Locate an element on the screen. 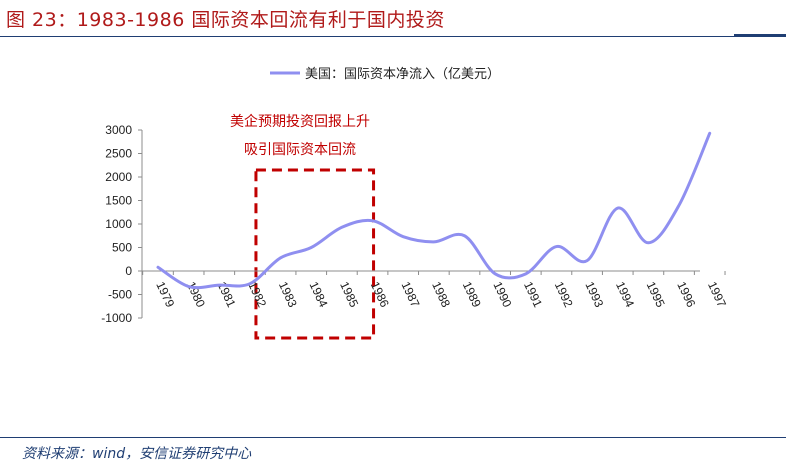 The height and width of the screenshot is (476, 807). y-tick-label: 3000 is located at coordinates (118, 130).